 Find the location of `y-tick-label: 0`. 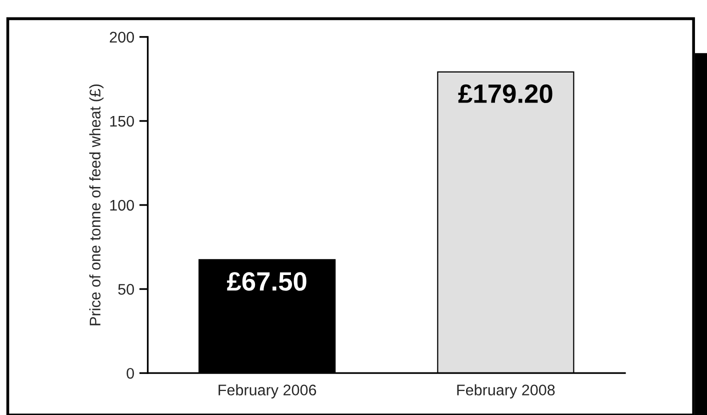

y-tick-label: 0 is located at coordinates (130, 373).